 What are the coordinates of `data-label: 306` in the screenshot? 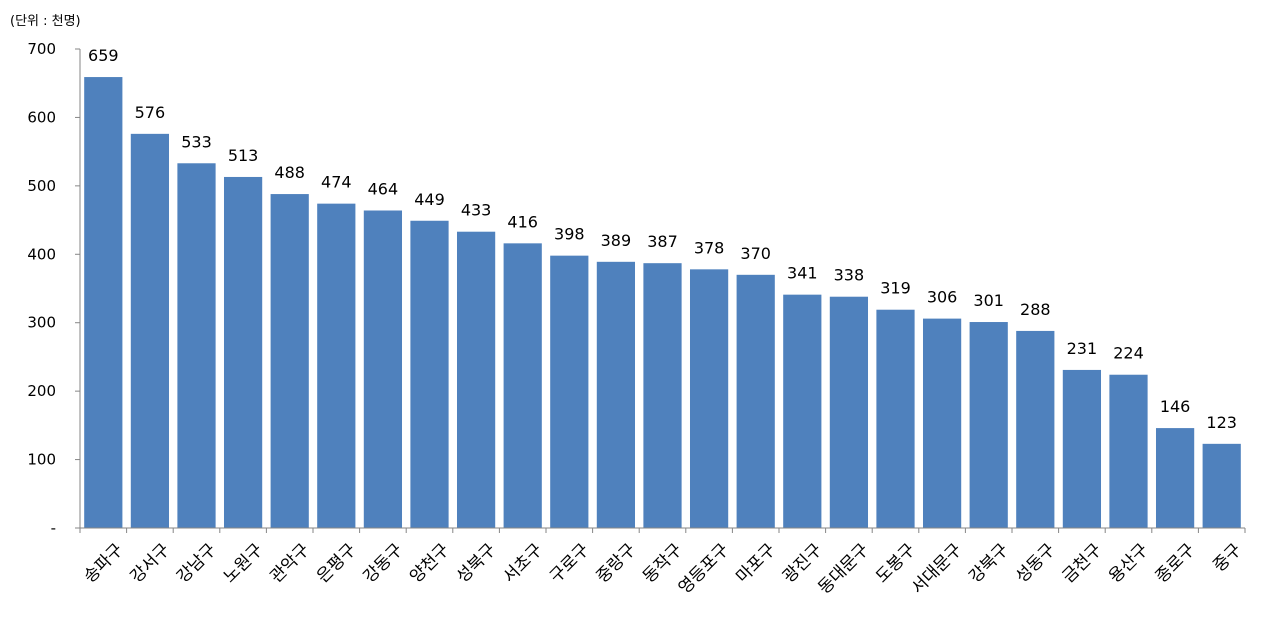 It's located at (942, 297).